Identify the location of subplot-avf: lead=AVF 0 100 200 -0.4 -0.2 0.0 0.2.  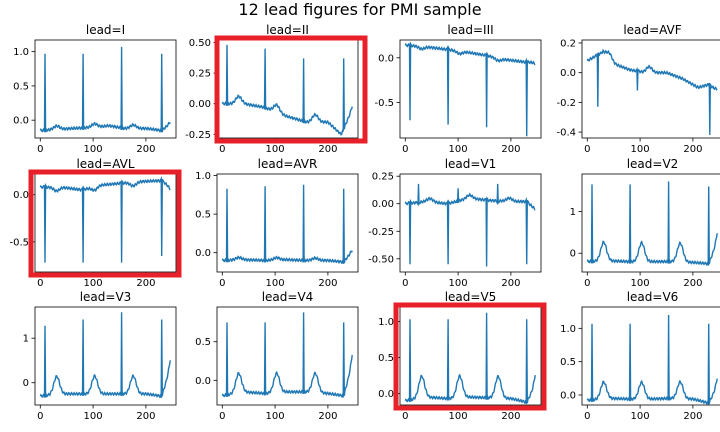
(638, 89).